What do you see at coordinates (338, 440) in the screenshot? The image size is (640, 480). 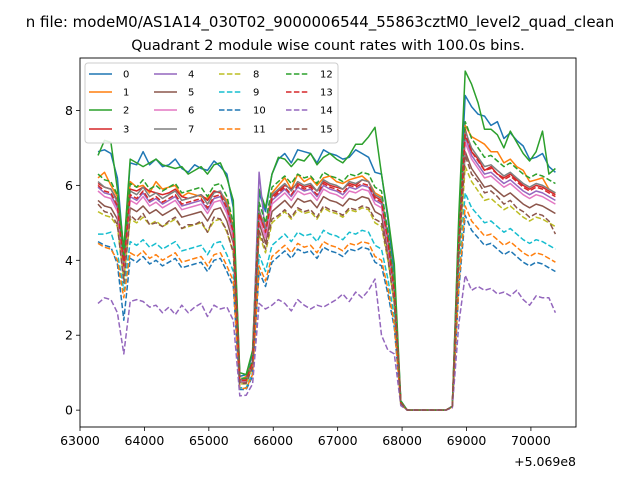 I see `x-tick-label: 67000` at bounding box center [338, 440].